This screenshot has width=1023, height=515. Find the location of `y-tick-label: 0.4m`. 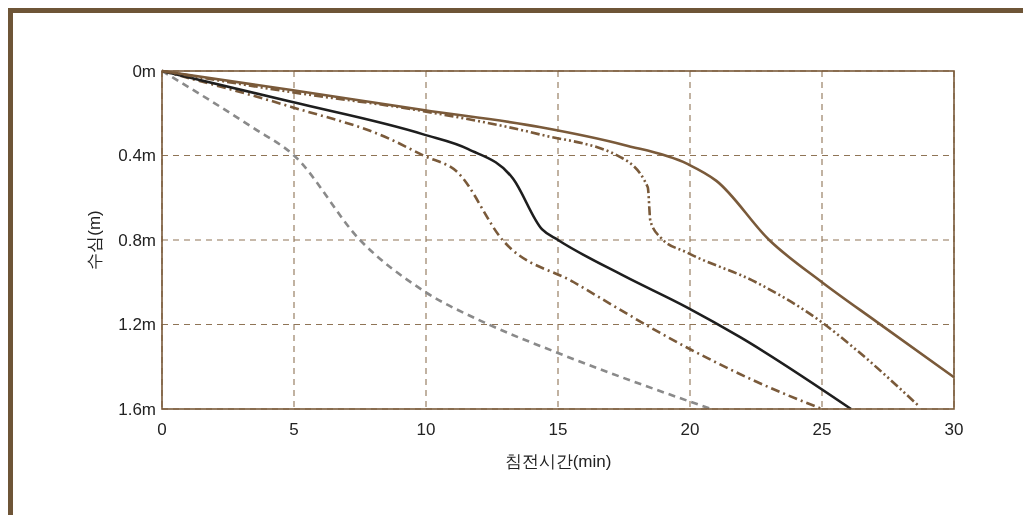

y-tick-label: 0.4m is located at coordinates (137, 156).